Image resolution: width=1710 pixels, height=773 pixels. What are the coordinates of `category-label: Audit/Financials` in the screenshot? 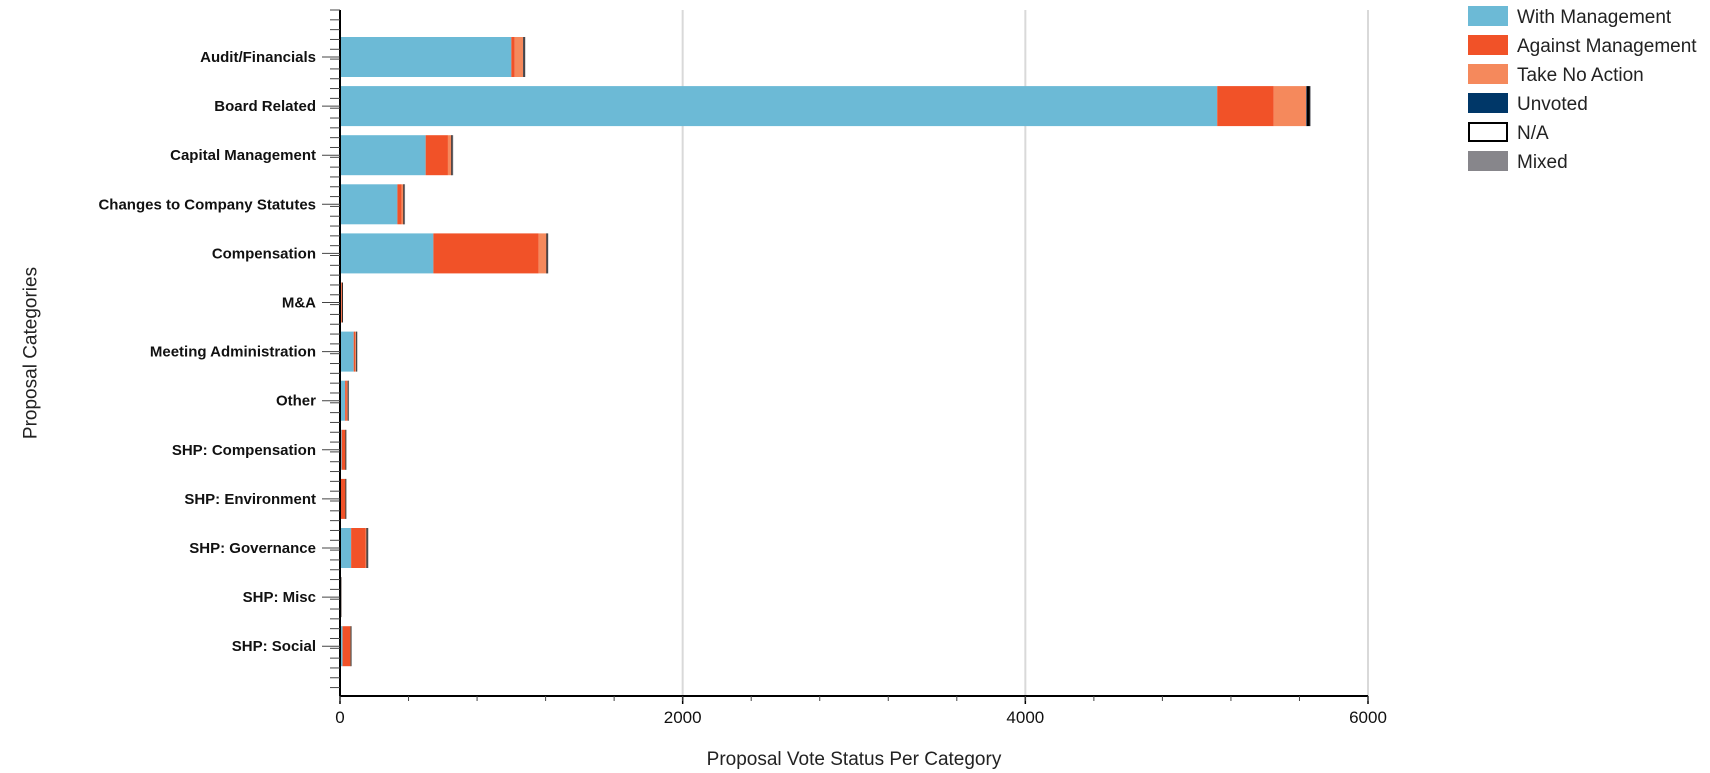 It's located at (258, 57).